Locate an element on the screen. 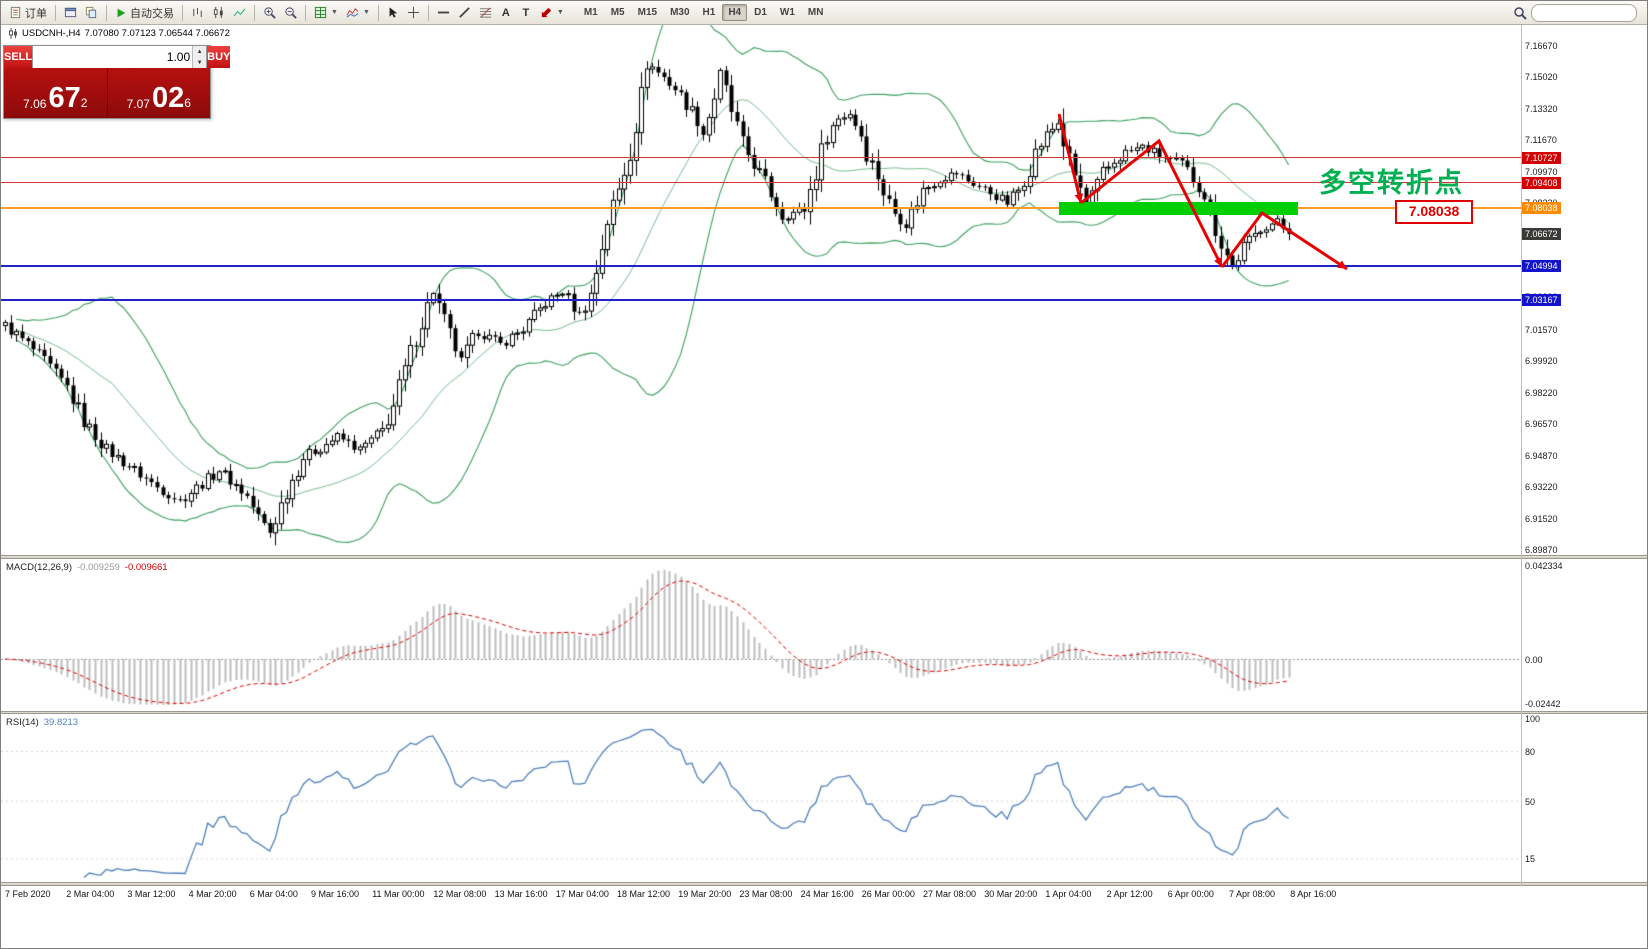 The height and width of the screenshot is (949, 1648). time-axis-label: 19 Mar 20:00 is located at coordinates (705, 894).